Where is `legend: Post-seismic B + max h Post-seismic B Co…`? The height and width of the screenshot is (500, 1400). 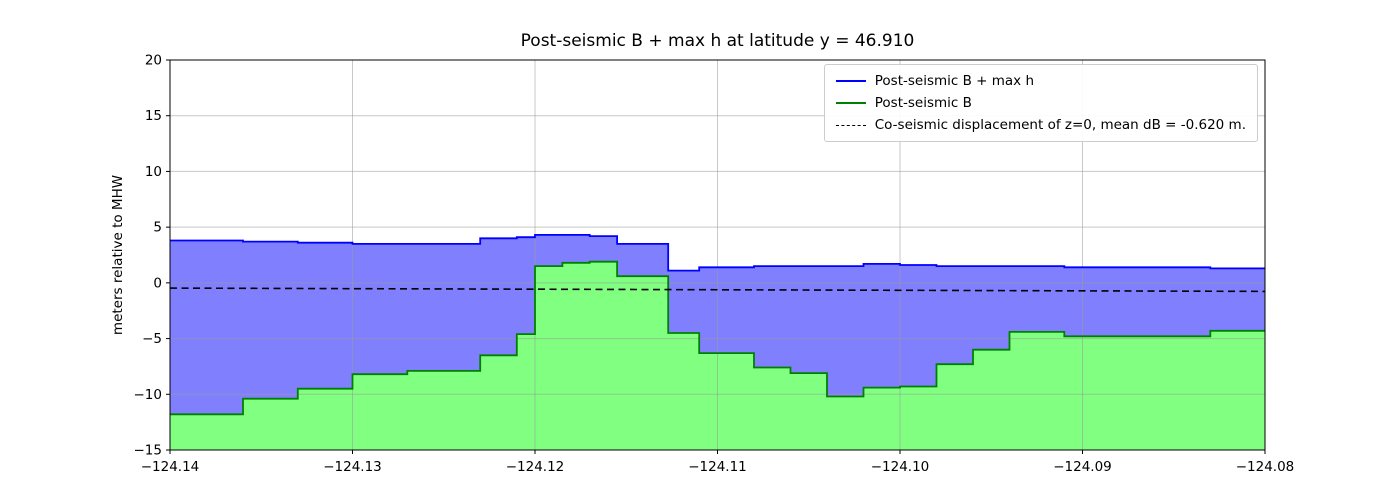
legend: Post-seismic B + max h Post-seismic B Co… is located at coordinates (1040, 103).